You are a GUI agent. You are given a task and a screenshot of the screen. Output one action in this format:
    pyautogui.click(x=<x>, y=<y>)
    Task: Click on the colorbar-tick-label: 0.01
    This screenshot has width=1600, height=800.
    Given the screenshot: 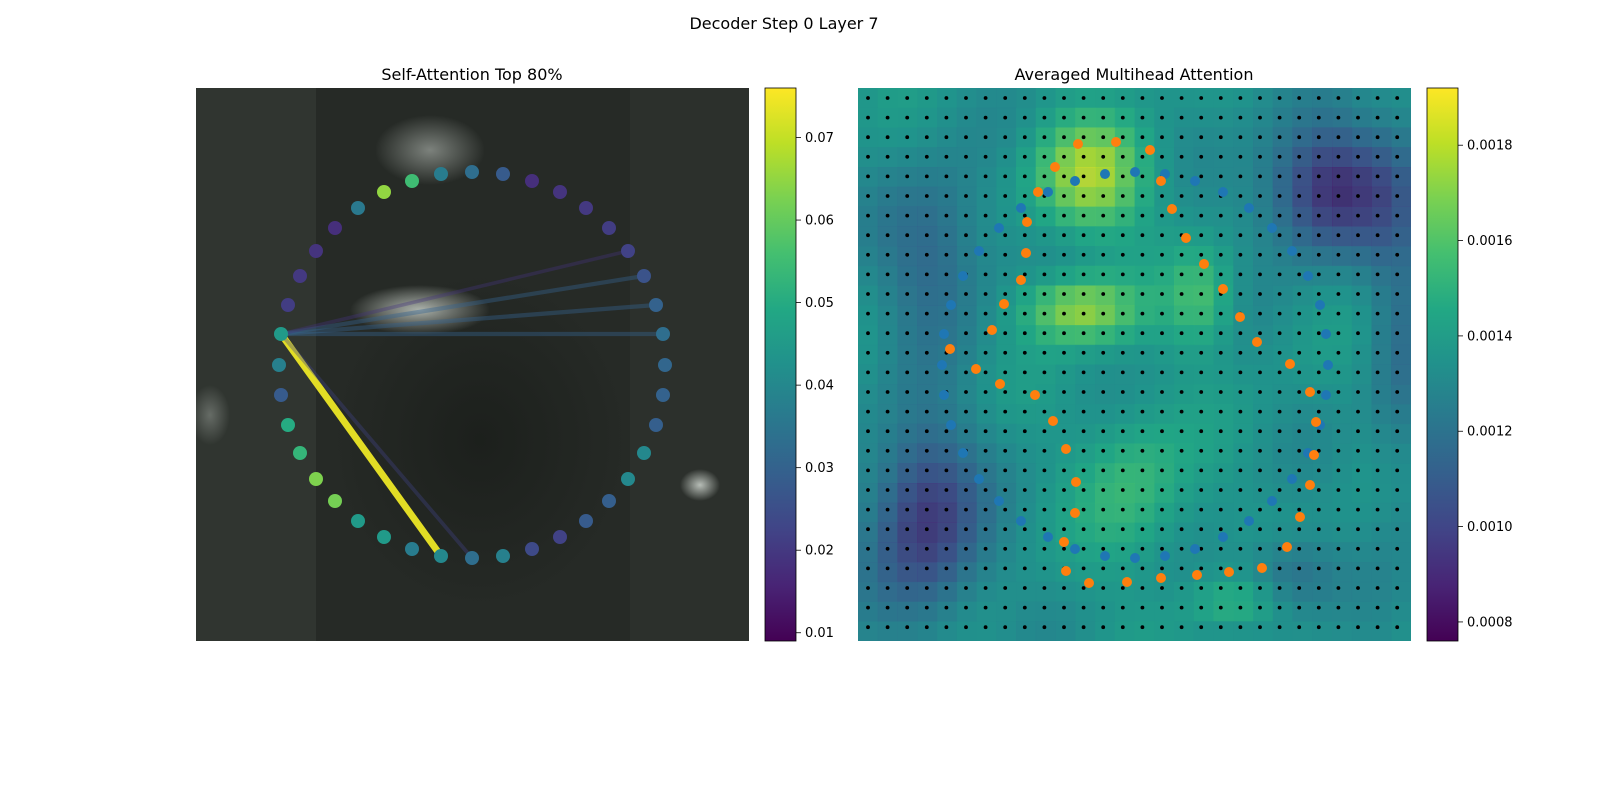 What is the action you would take?
    pyautogui.click(x=819, y=633)
    